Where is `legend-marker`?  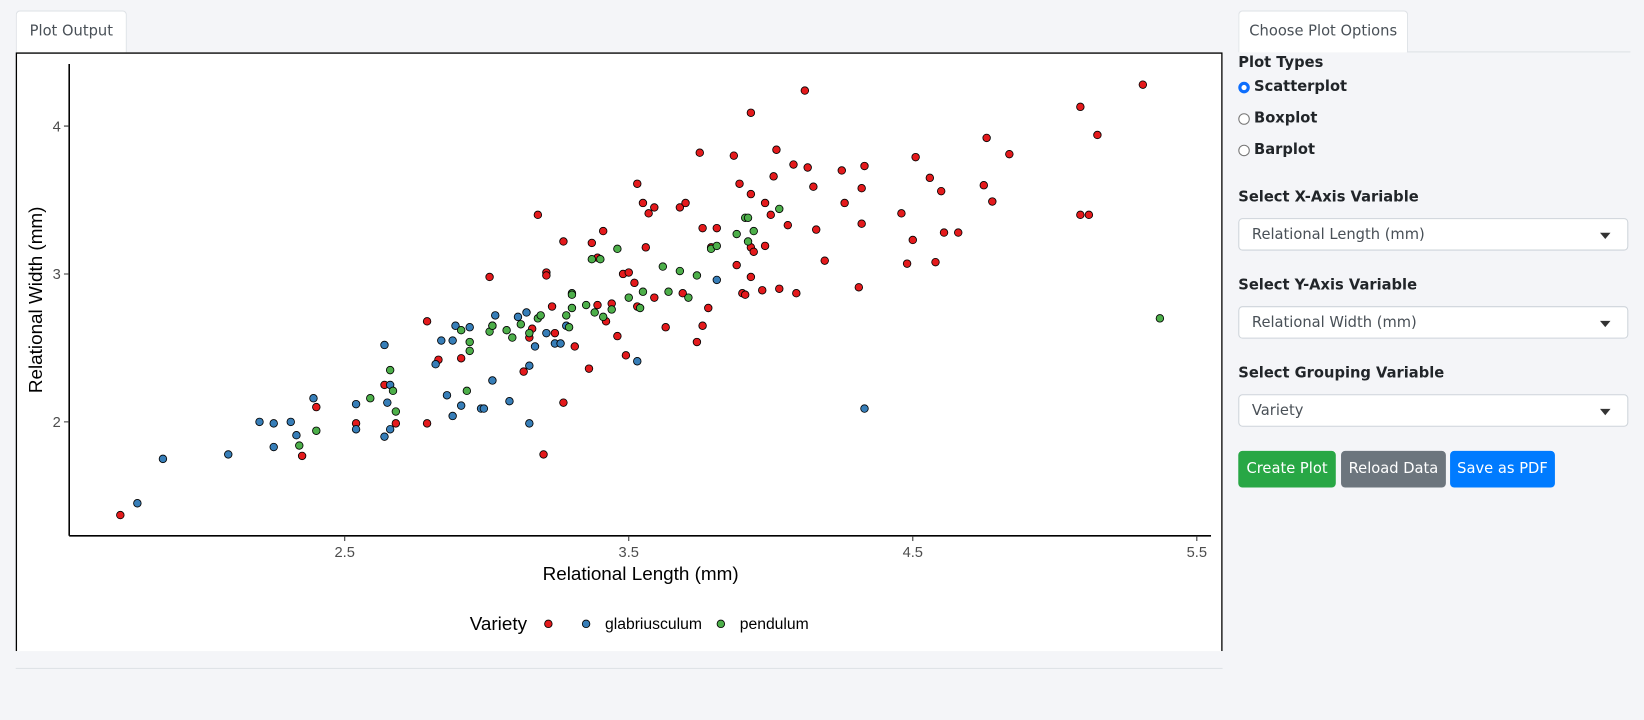 legend-marker is located at coordinates (721, 624).